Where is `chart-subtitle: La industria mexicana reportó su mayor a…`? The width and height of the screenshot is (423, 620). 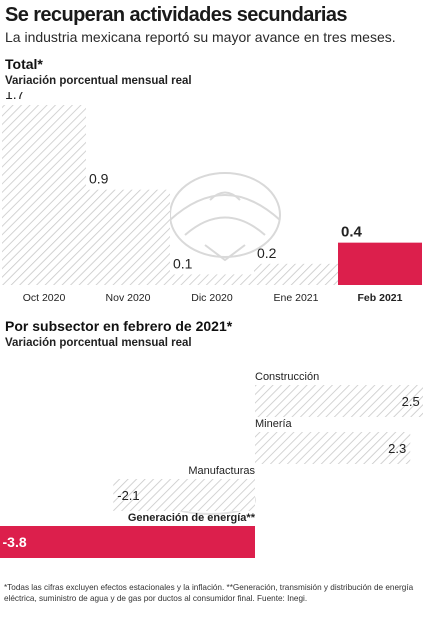
chart-subtitle: La industria mexicana reportó su mayor a… is located at coordinates (200, 37).